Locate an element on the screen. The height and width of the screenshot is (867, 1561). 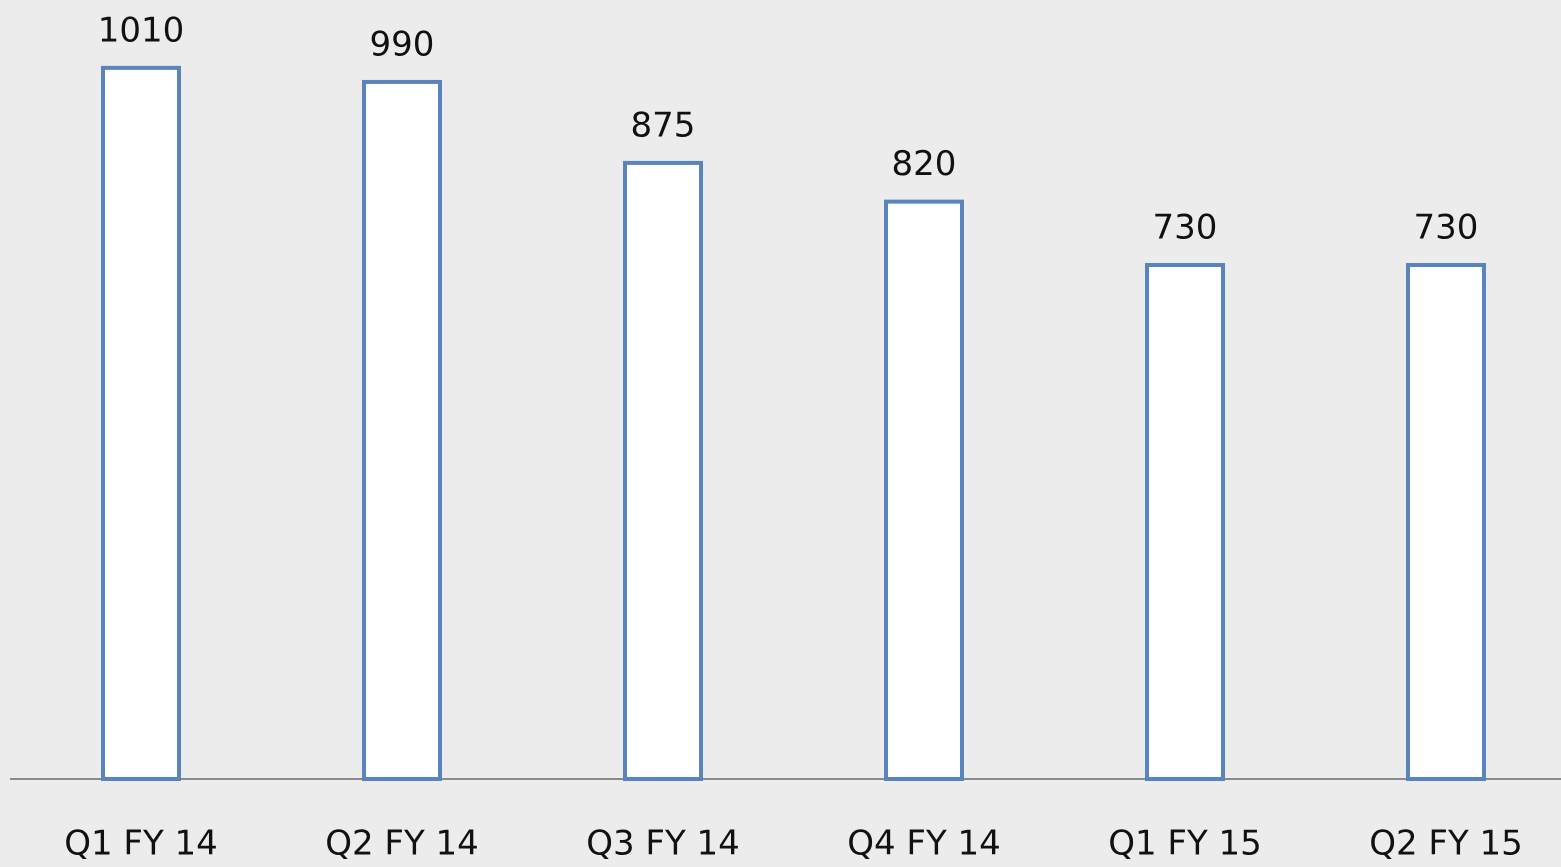
data-label: 875 is located at coordinates (663, 125).